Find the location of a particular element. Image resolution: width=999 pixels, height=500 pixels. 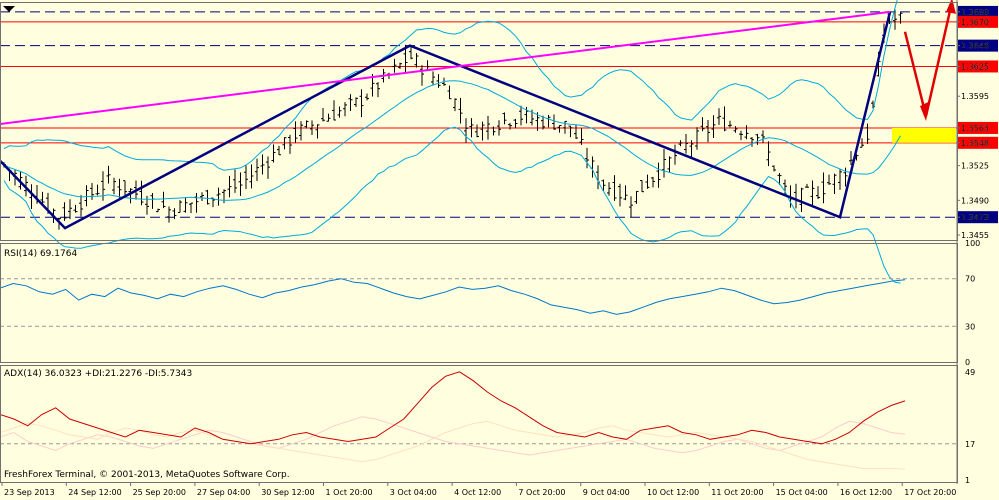

price-axis-label: 1.3680 is located at coordinates (975, 12).